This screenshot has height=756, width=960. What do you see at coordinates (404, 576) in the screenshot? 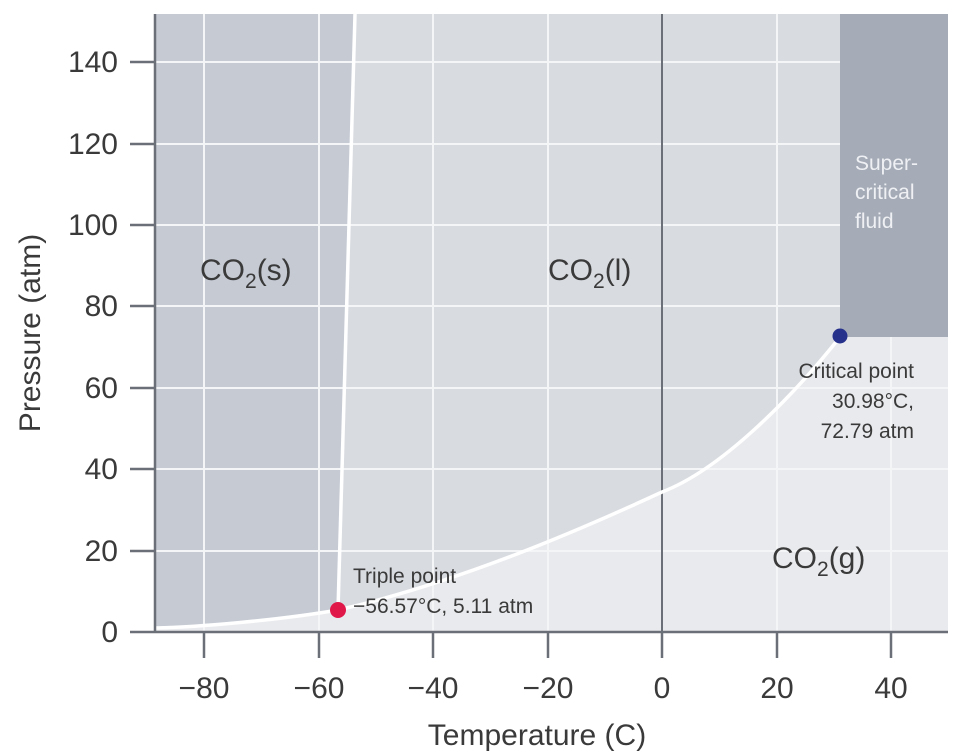
I see `svg-text: Triple point` at bounding box center [404, 576].